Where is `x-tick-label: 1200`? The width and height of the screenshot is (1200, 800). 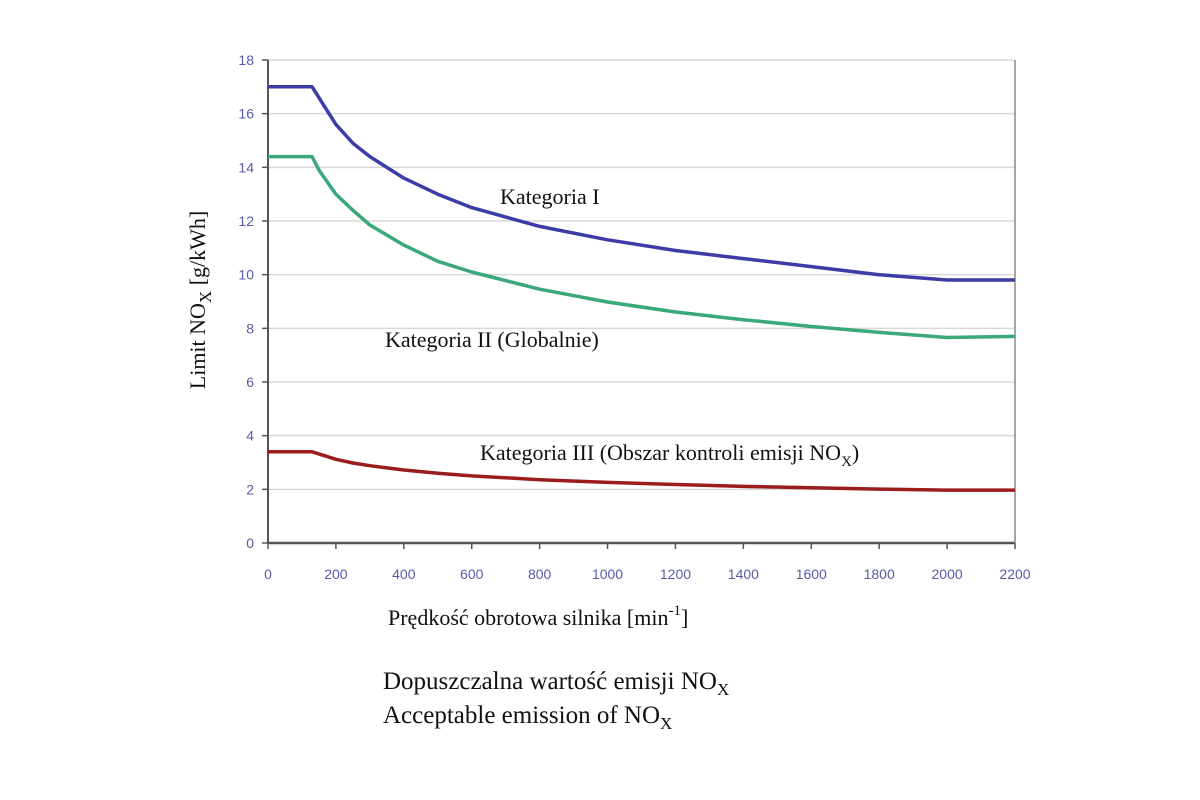 x-tick-label: 1200 is located at coordinates (675, 574).